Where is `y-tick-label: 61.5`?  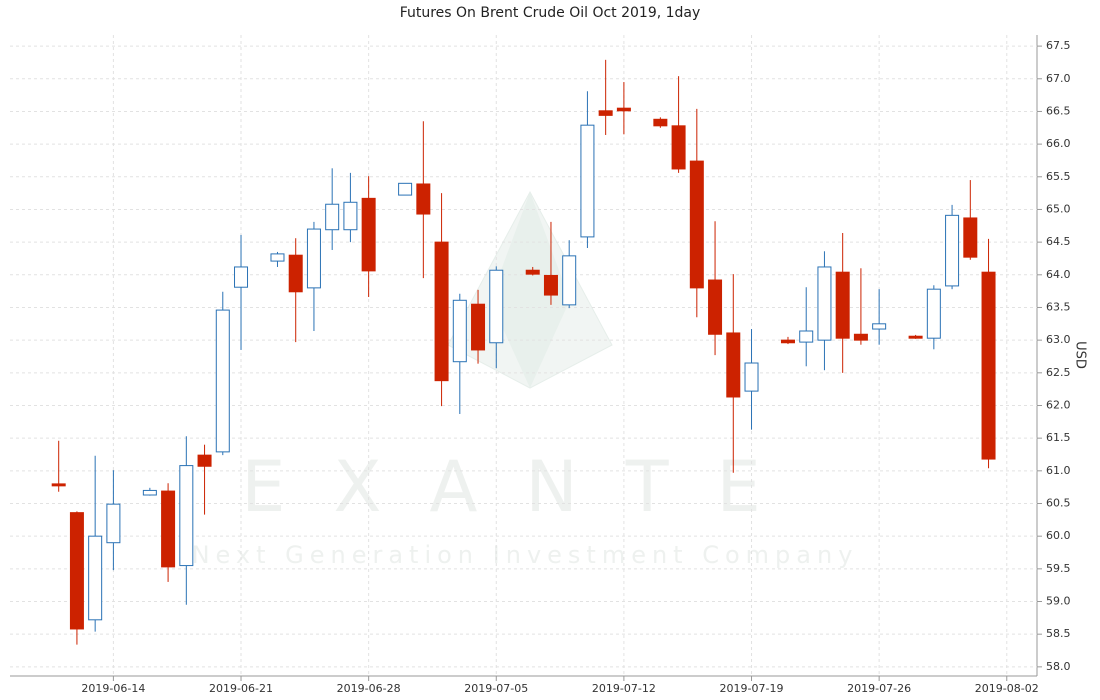 y-tick-label: 61.5 is located at coordinates (1058, 437).